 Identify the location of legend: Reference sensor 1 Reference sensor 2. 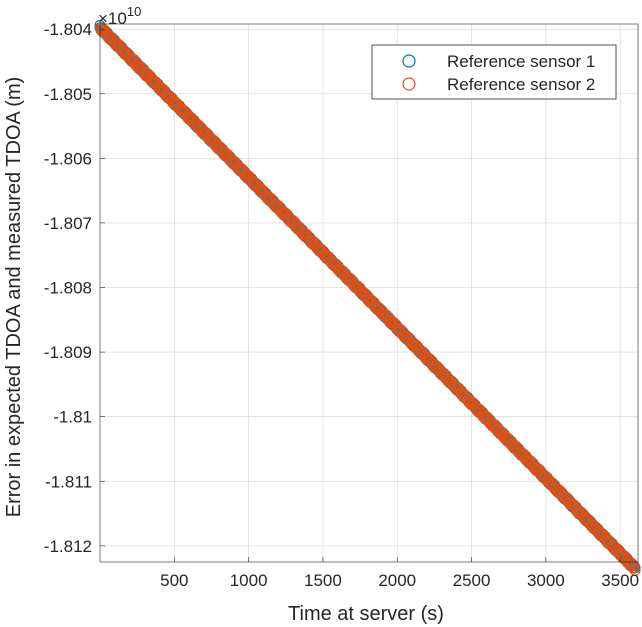
(494, 72).